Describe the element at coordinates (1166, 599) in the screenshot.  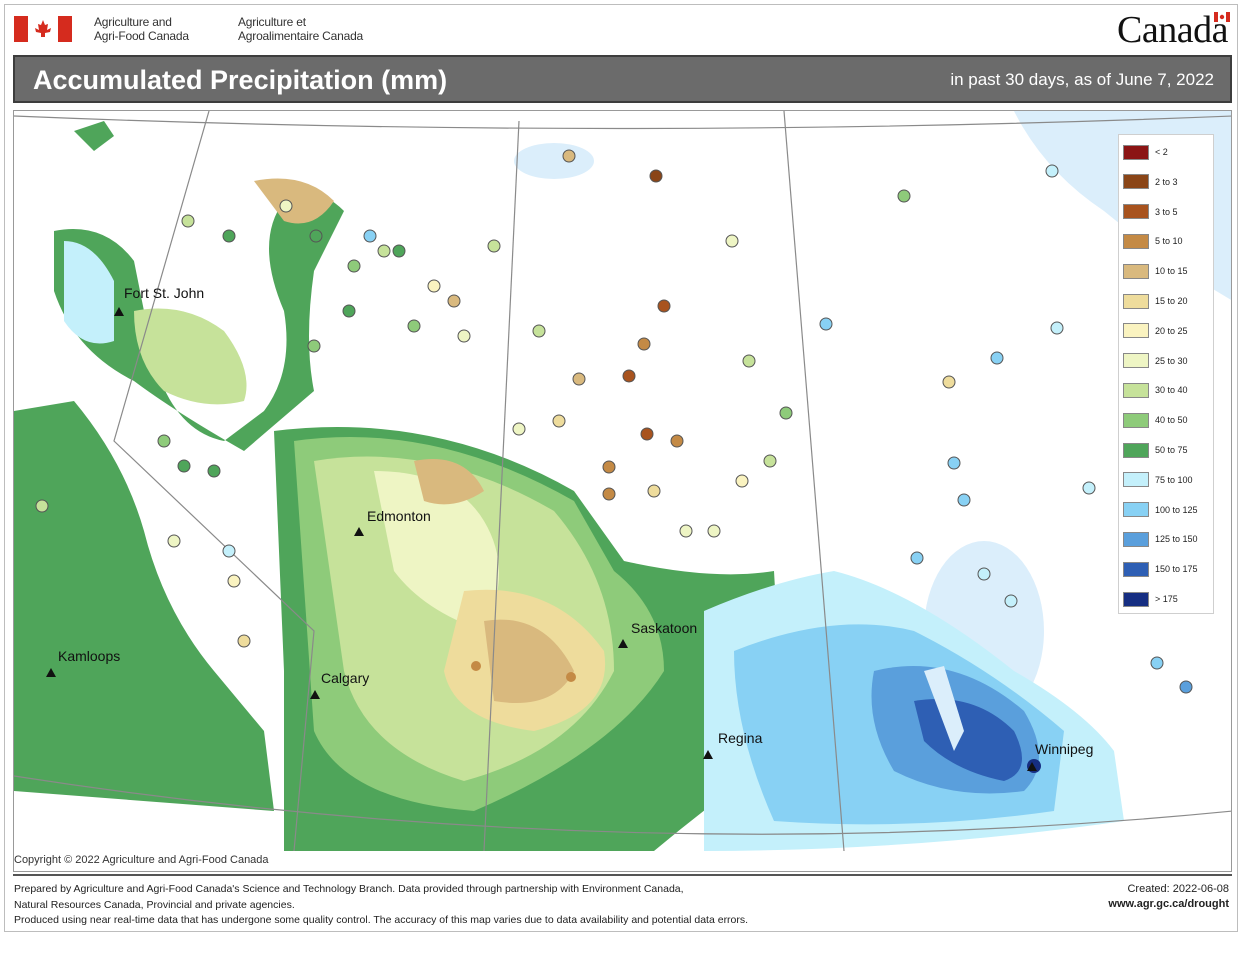
I see `legend-label: > 175` at that location.